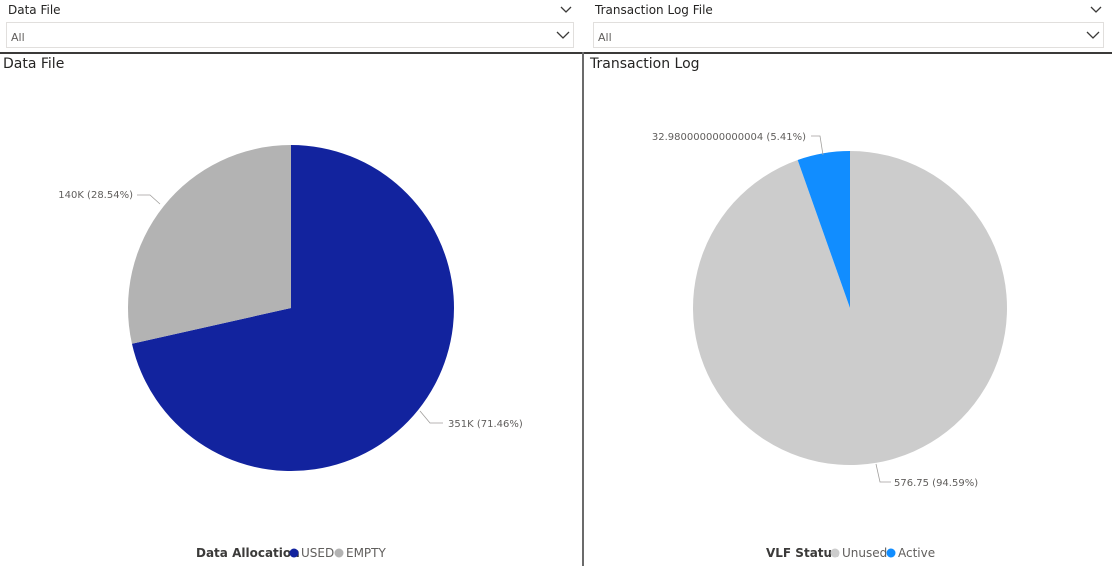 The height and width of the screenshot is (566, 1112). I want to click on legend-marker-empty, so click(339, 553).